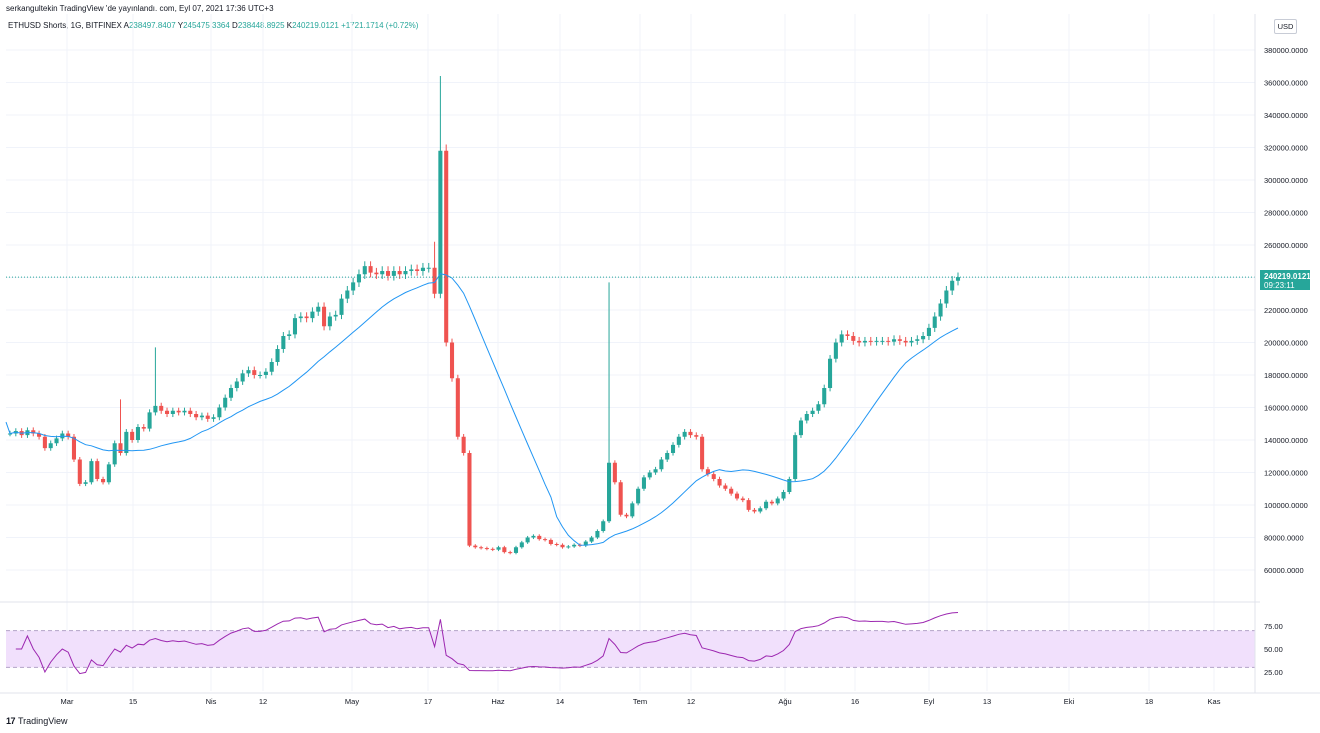 The image size is (1320, 733). I want to click on y-tick-label: 160000.0000, so click(1286, 408).